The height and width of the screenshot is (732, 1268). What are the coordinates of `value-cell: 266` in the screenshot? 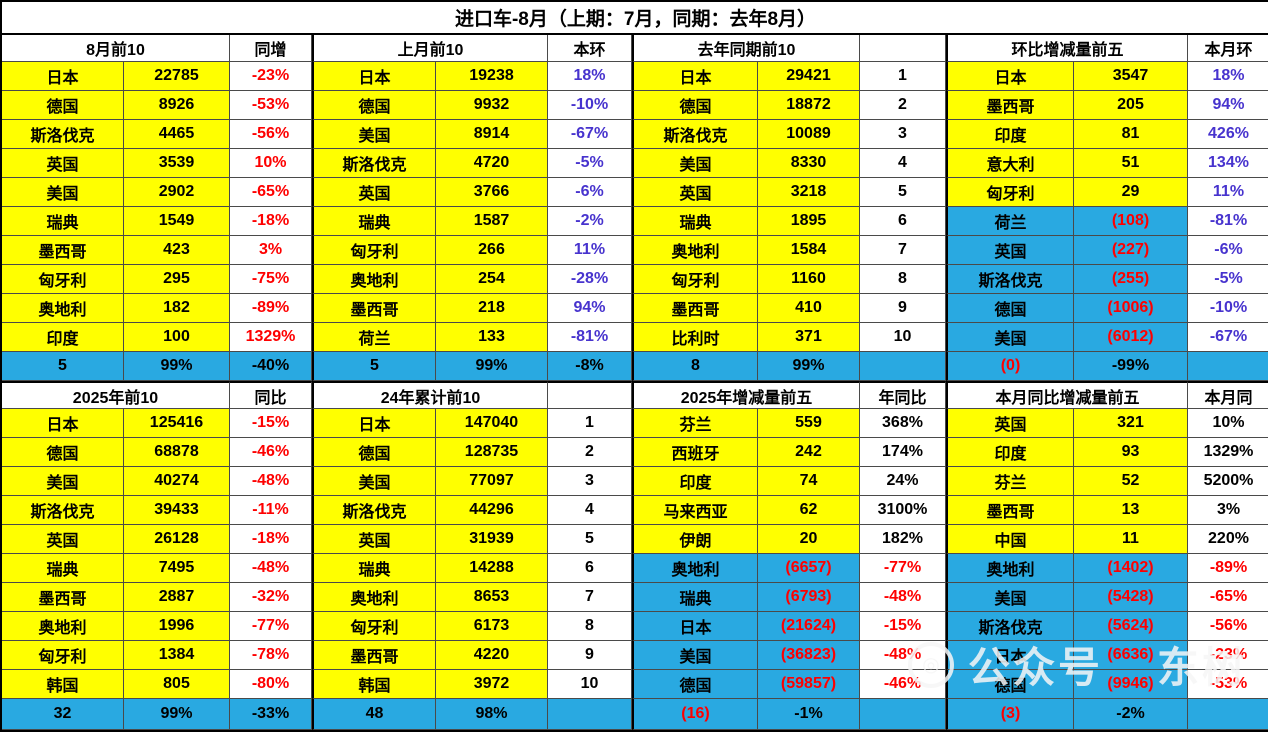 It's located at (492, 250).